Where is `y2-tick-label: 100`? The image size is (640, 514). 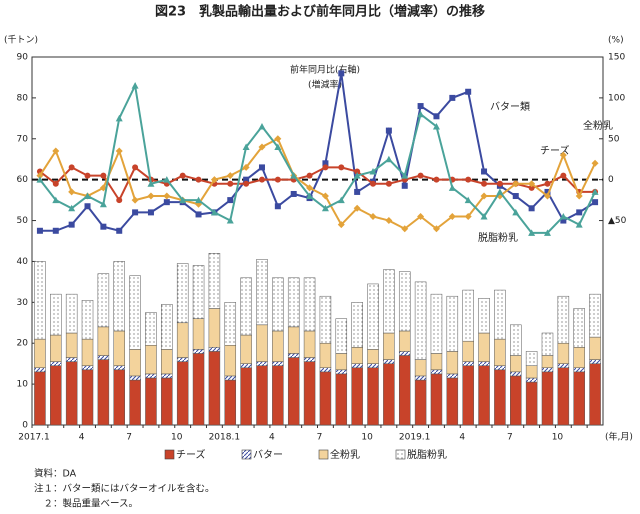 y2-tick-label: 100 is located at coordinates (616, 98).